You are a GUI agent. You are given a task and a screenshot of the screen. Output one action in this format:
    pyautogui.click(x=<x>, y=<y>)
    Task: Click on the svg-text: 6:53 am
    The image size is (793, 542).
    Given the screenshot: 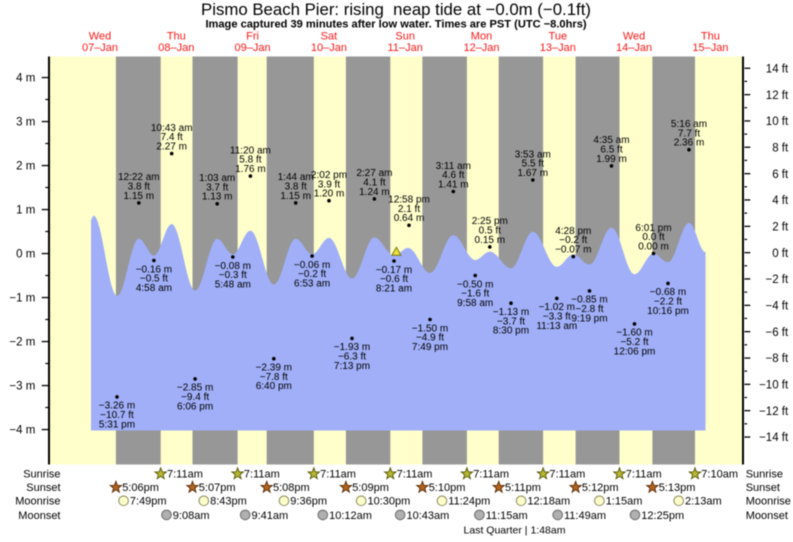 What is the action you would take?
    pyautogui.click(x=312, y=284)
    